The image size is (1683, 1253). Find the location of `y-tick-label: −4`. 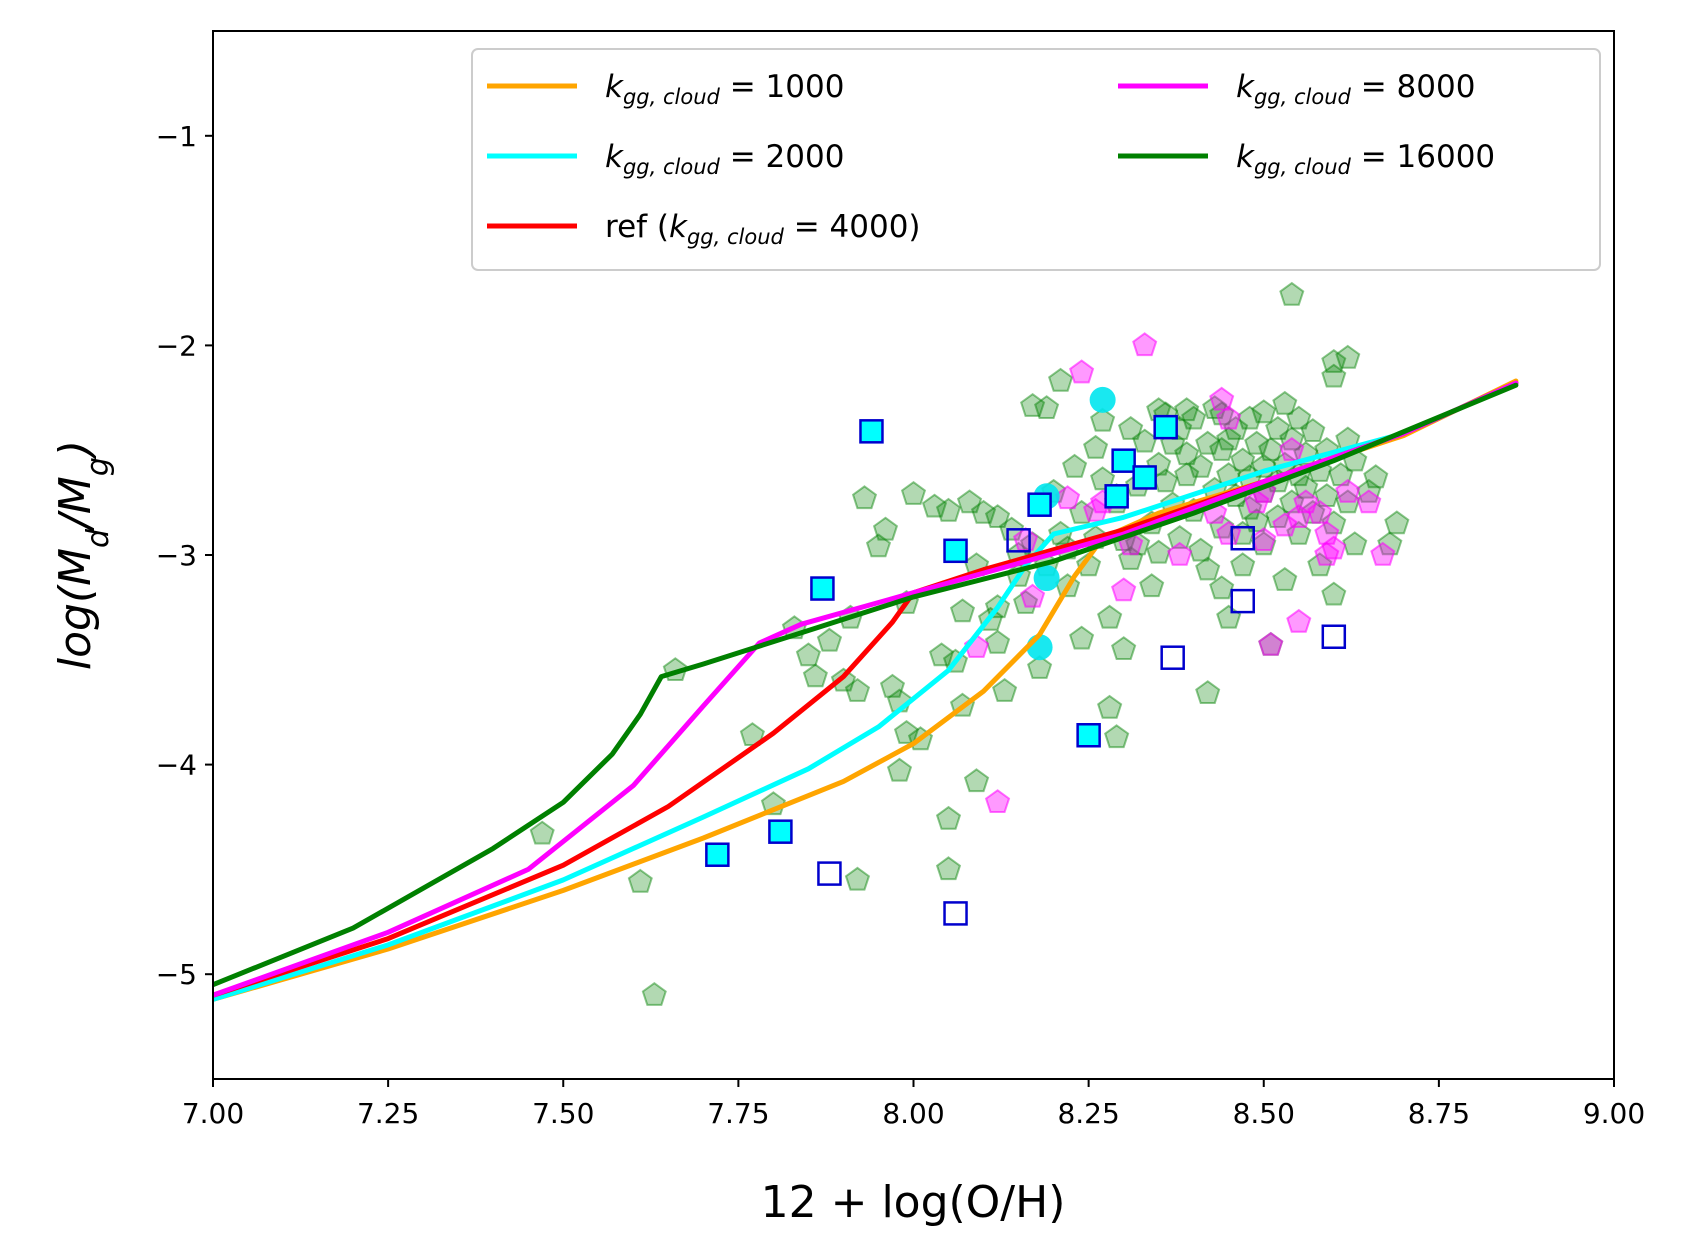

y-tick-label: −4 is located at coordinates (176, 765).